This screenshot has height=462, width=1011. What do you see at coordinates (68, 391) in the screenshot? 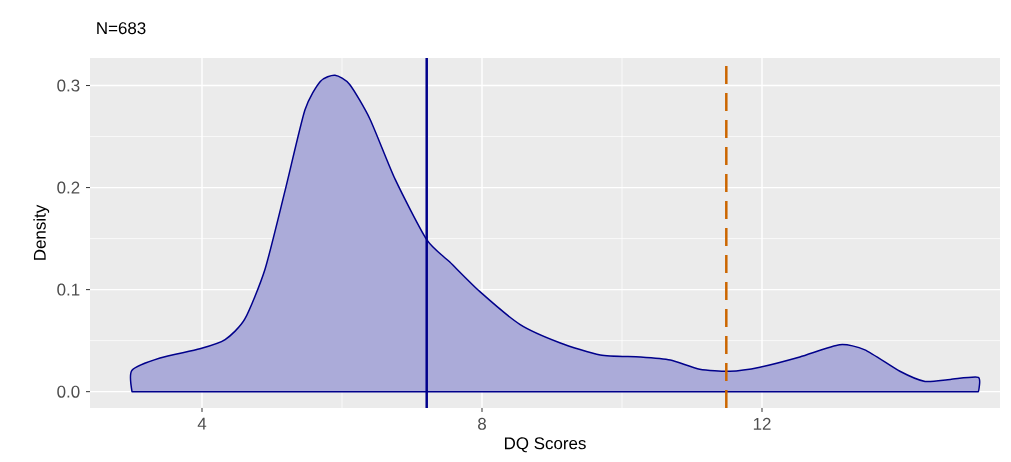
I see `y-tick-label: 0.0` at bounding box center [68, 391].